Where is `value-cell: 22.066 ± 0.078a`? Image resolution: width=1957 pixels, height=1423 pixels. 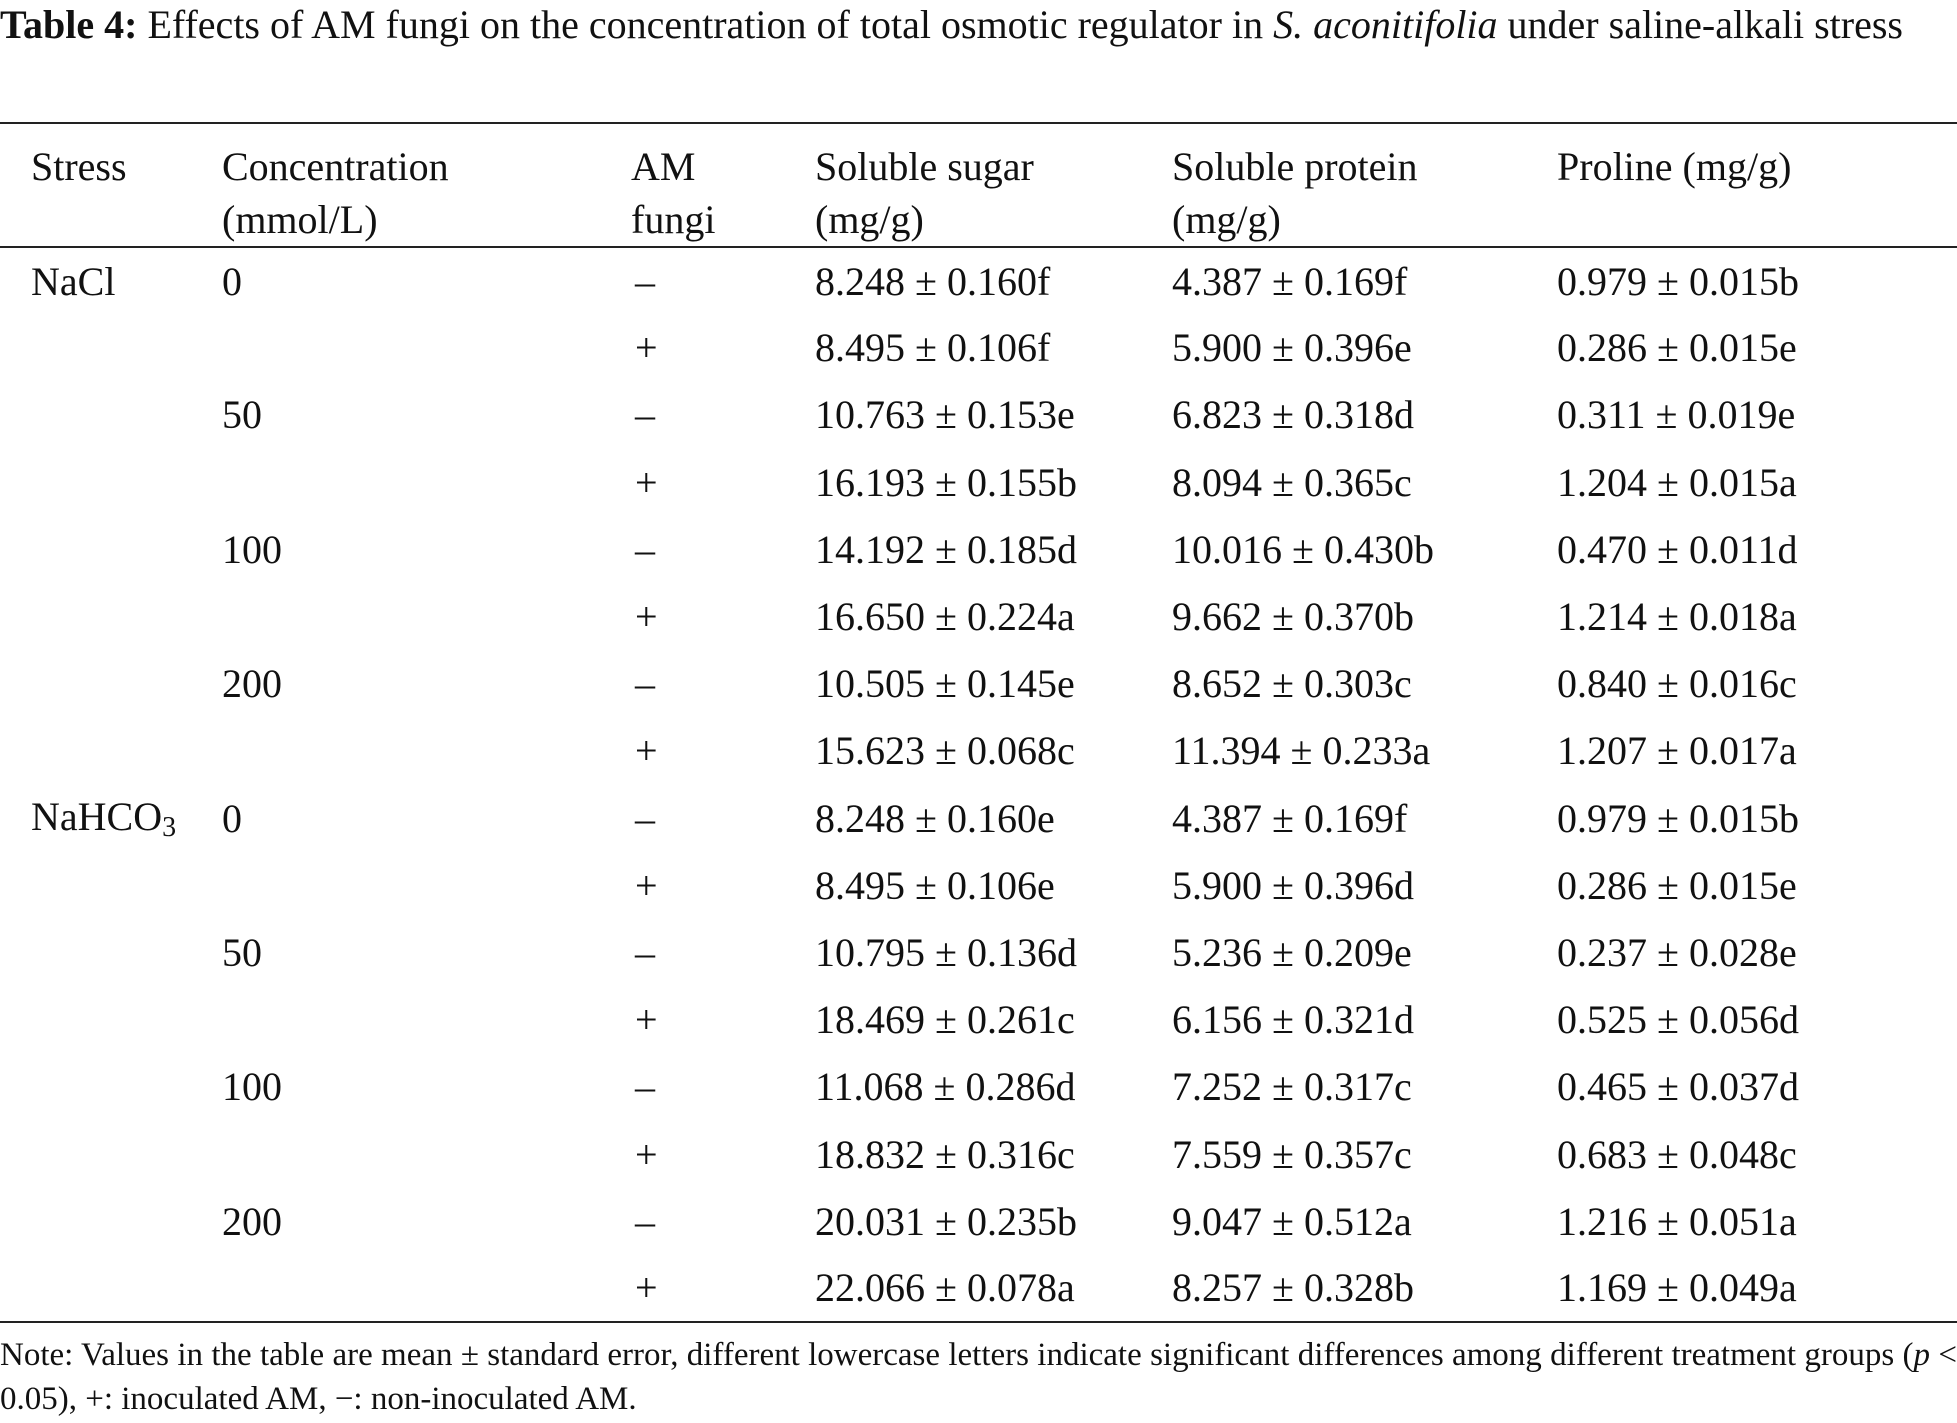
value-cell: 22.066 ± 0.078a is located at coordinates (993, 1289).